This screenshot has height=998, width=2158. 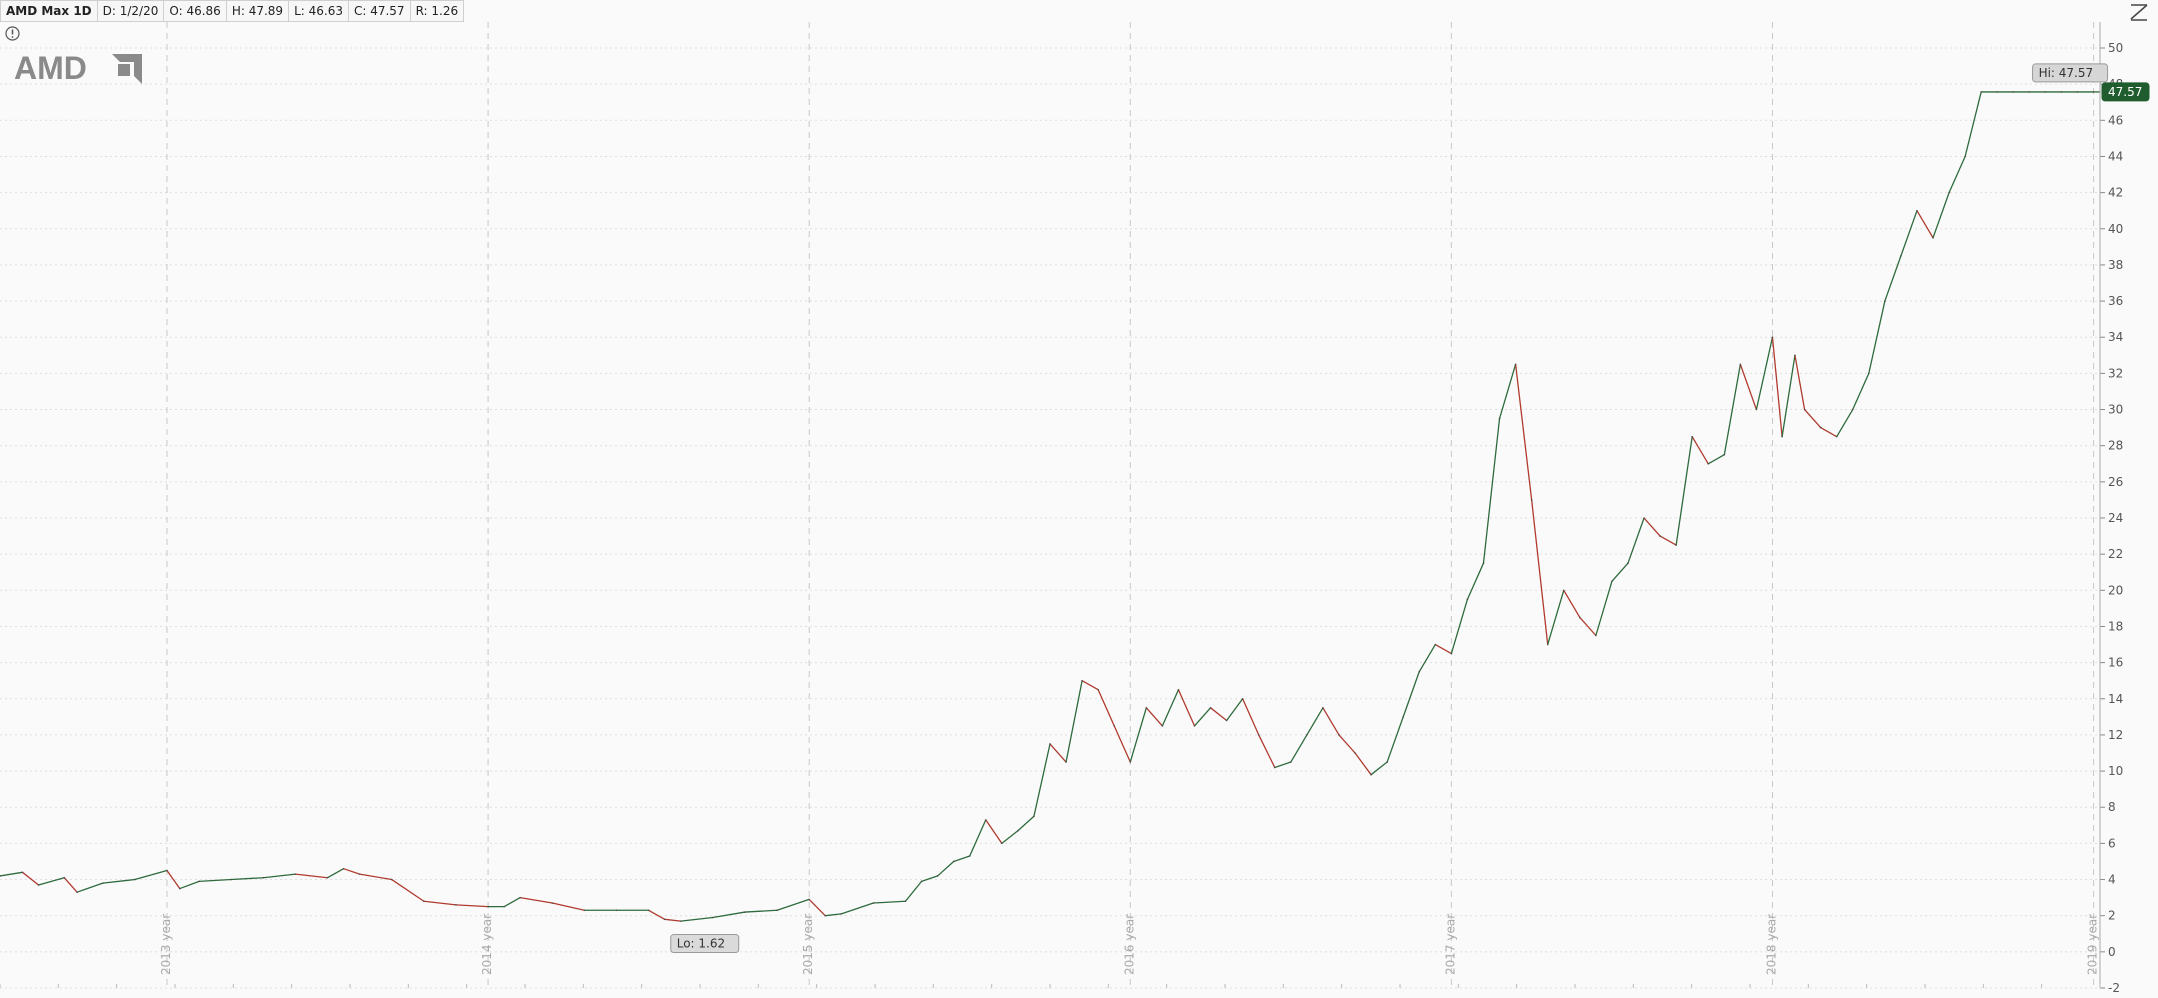 I want to click on close-value: C: 47.57, so click(x=379, y=11).